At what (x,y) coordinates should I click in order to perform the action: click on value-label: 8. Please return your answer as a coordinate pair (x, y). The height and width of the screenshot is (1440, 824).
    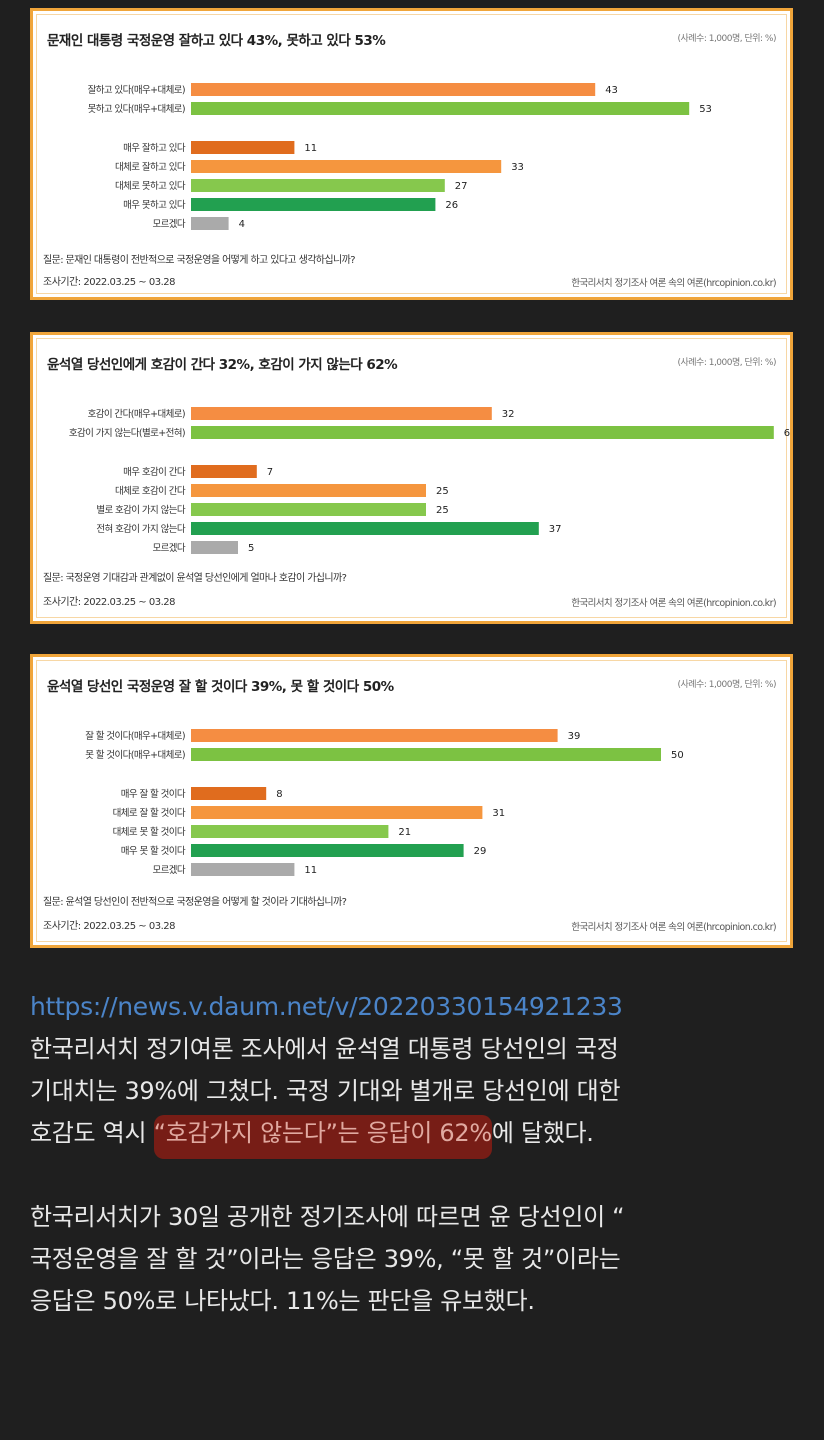
    Looking at the image, I should click on (279, 794).